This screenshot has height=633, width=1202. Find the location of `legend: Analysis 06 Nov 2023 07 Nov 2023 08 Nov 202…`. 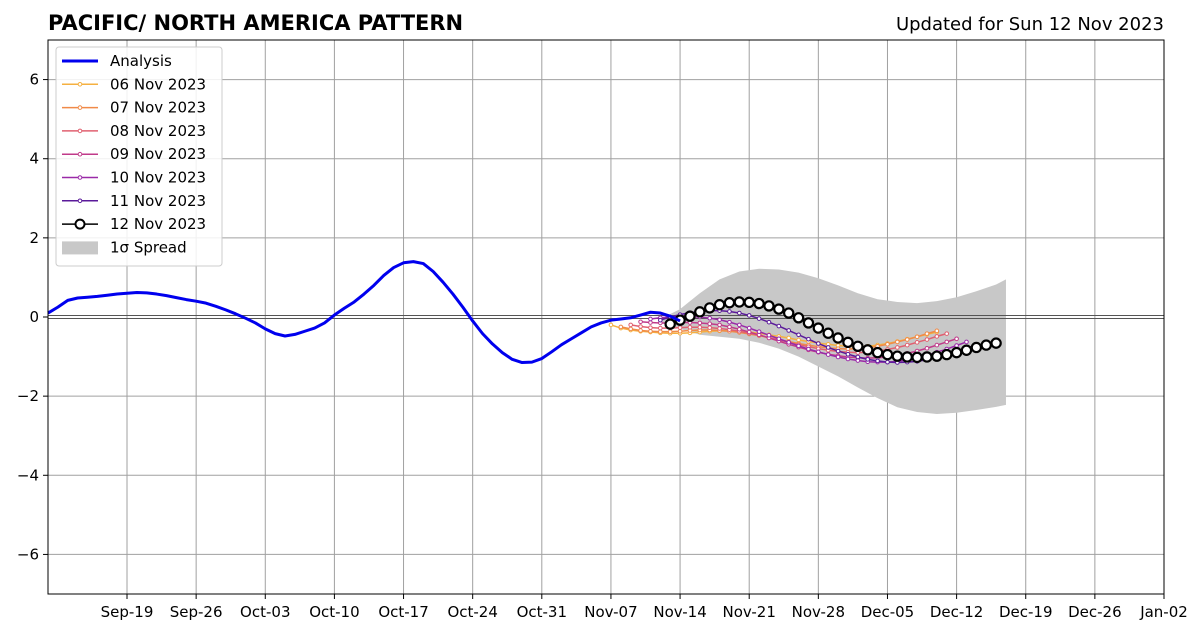

legend: Analysis 06 Nov 2023 07 Nov 2023 08 Nov 202… is located at coordinates (139, 156).